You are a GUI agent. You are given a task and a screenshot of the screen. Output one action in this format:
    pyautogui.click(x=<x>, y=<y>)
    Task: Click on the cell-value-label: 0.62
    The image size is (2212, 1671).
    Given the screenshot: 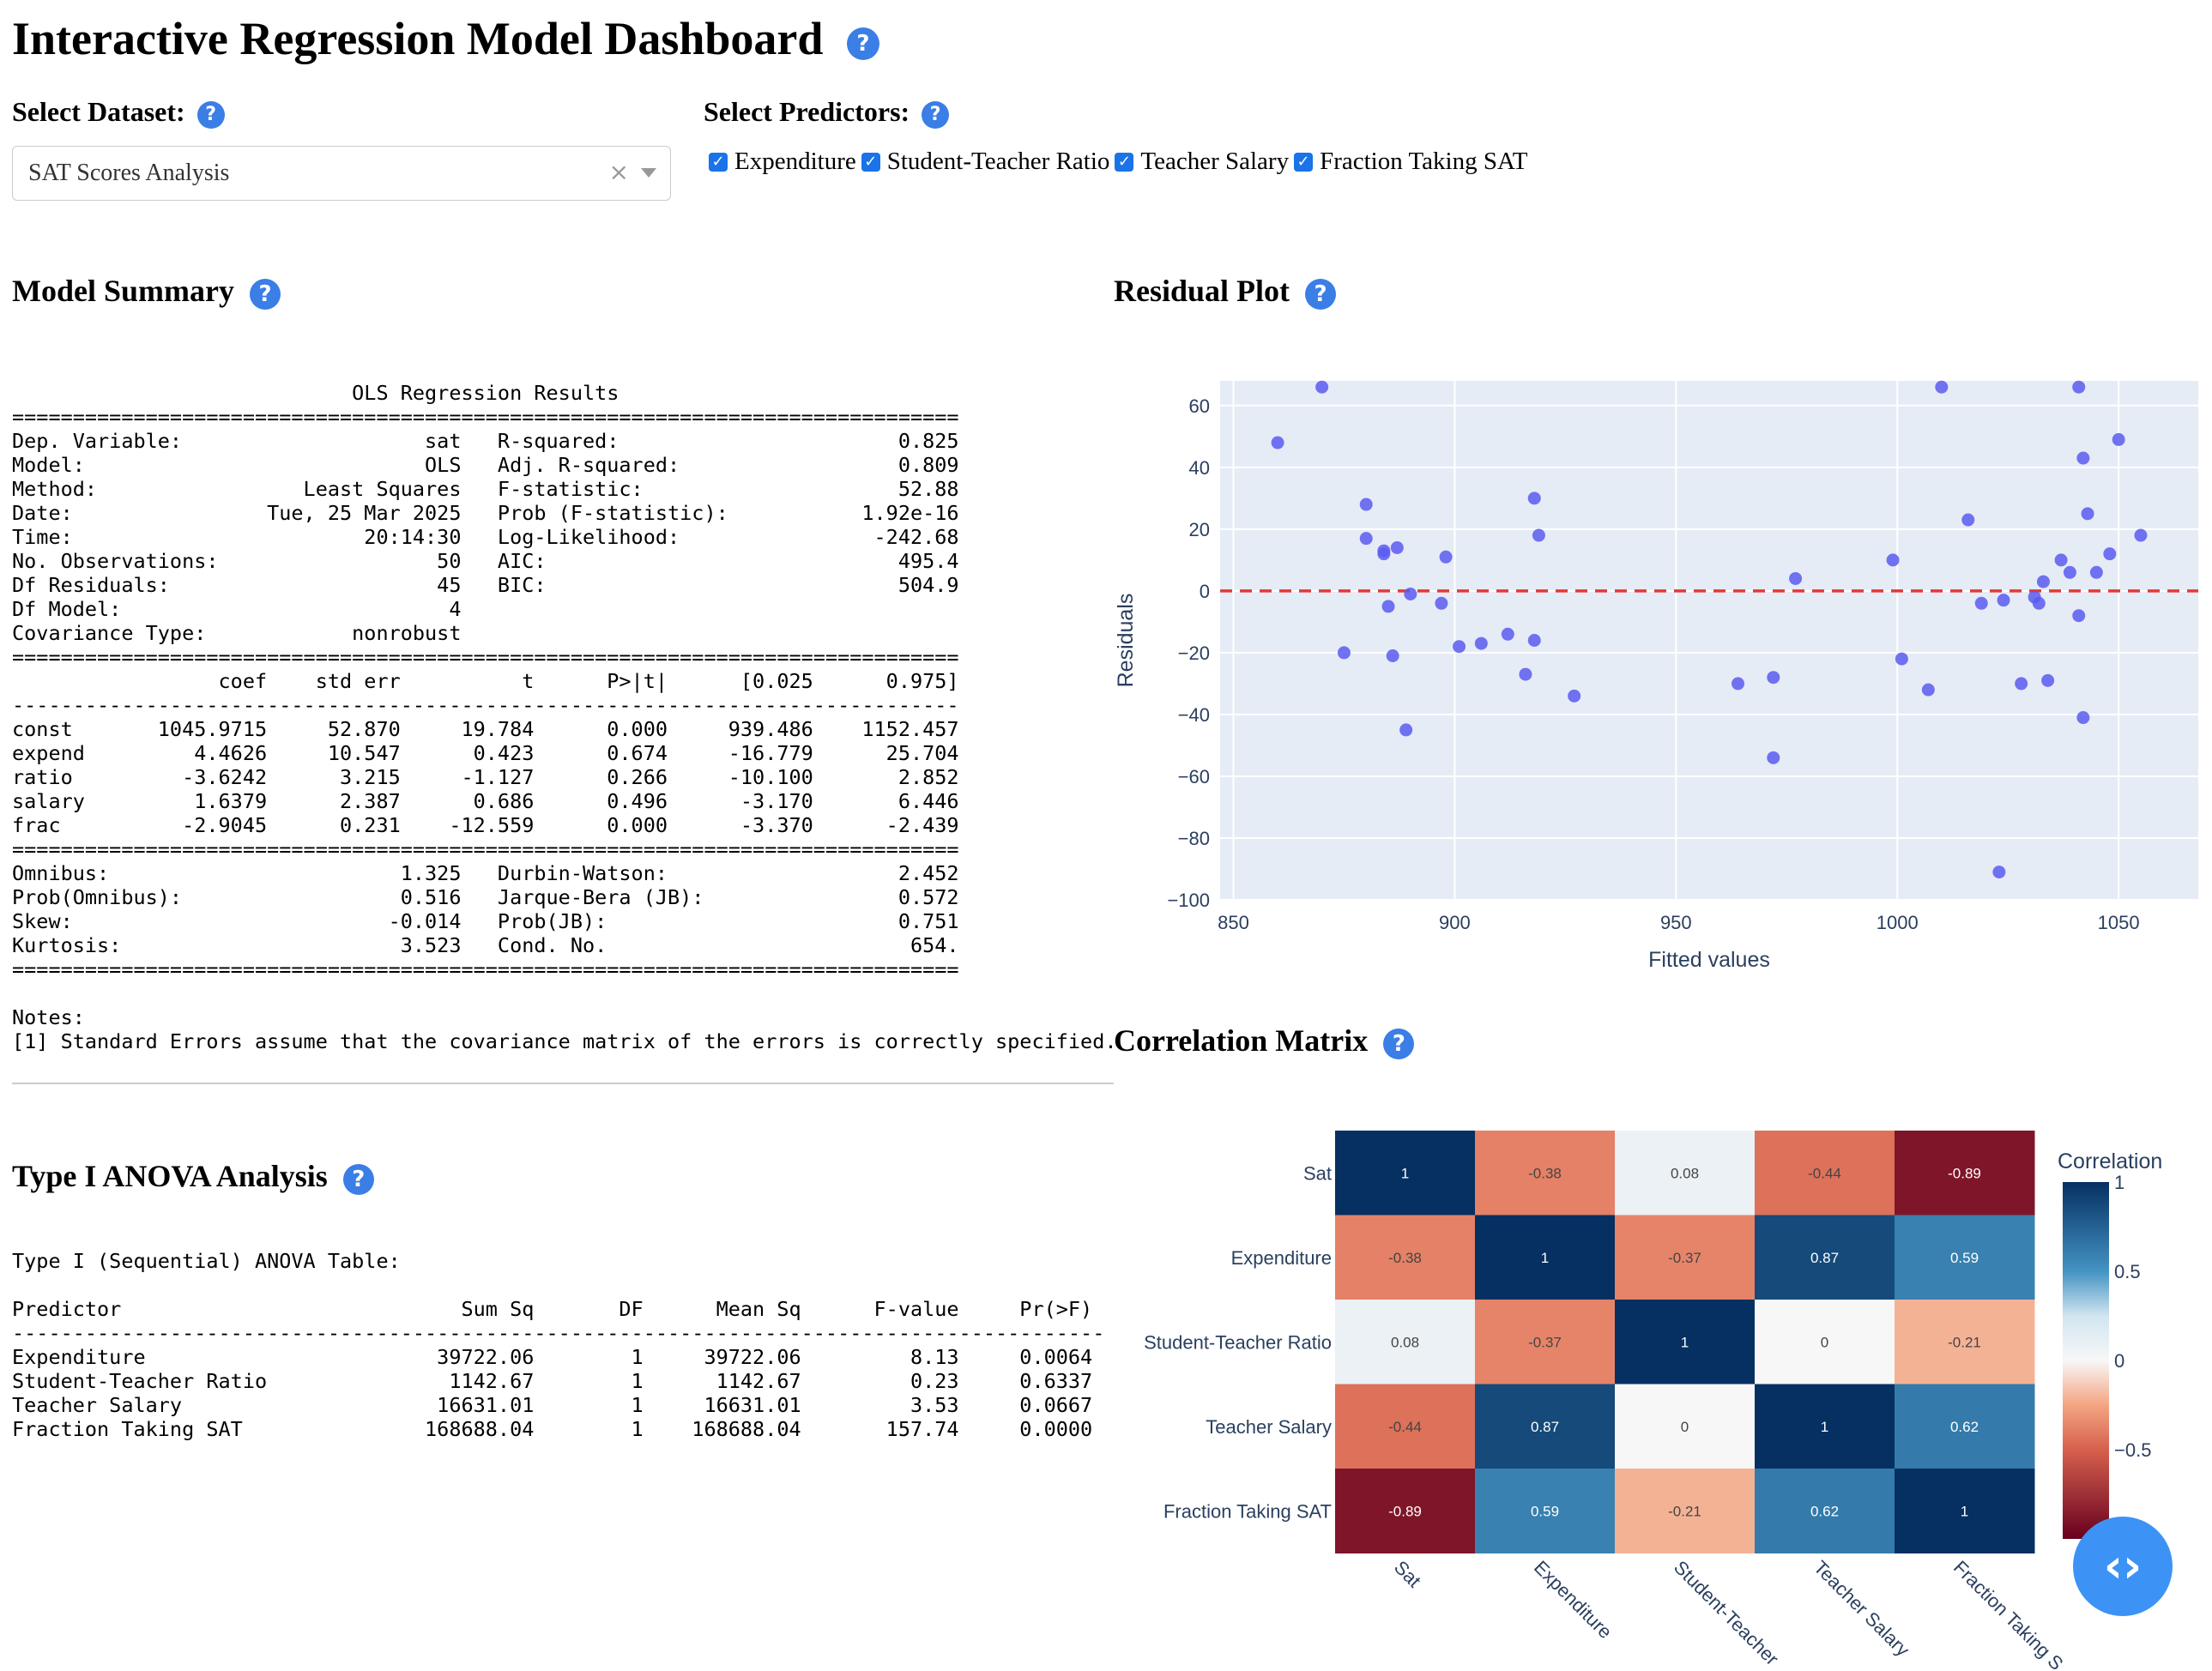 What is the action you would take?
    pyautogui.click(x=1824, y=1511)
    